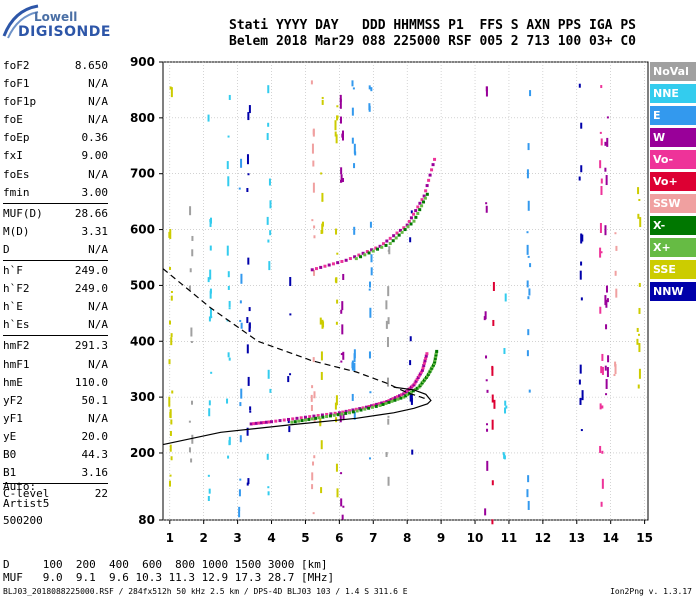 The image size is (700, 600). Describe the element at coordinates (673, 247) in the screenshot. I see `legend-entry: X+` at that location.